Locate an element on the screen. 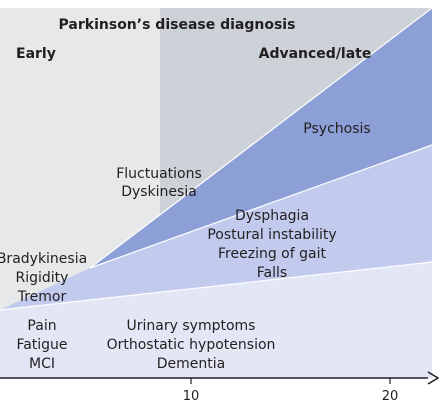  tremor-label: Tremor is located at coordinates (42, 297).